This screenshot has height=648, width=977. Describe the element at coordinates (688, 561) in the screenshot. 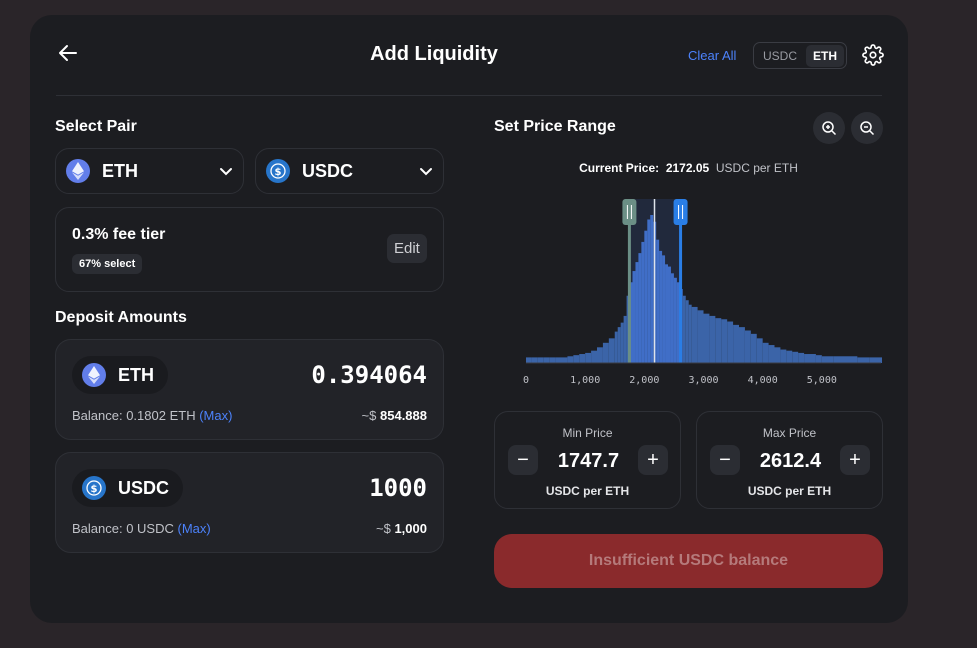

I see `submit-button: Insufficient USDC balance` at that location.